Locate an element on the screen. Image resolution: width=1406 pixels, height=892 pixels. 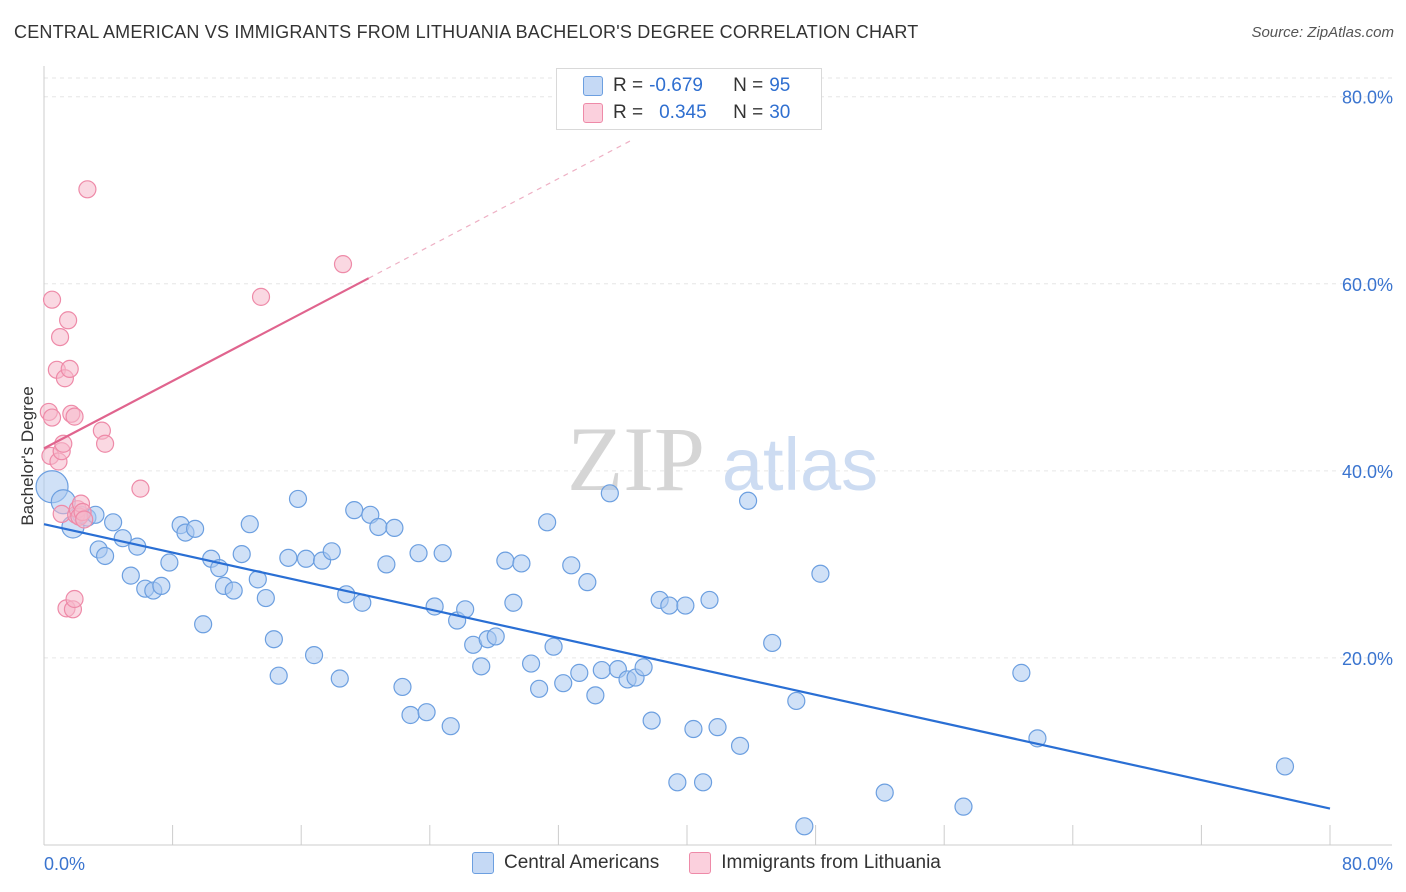
pink-swatch is located at coordinates (700, 863).